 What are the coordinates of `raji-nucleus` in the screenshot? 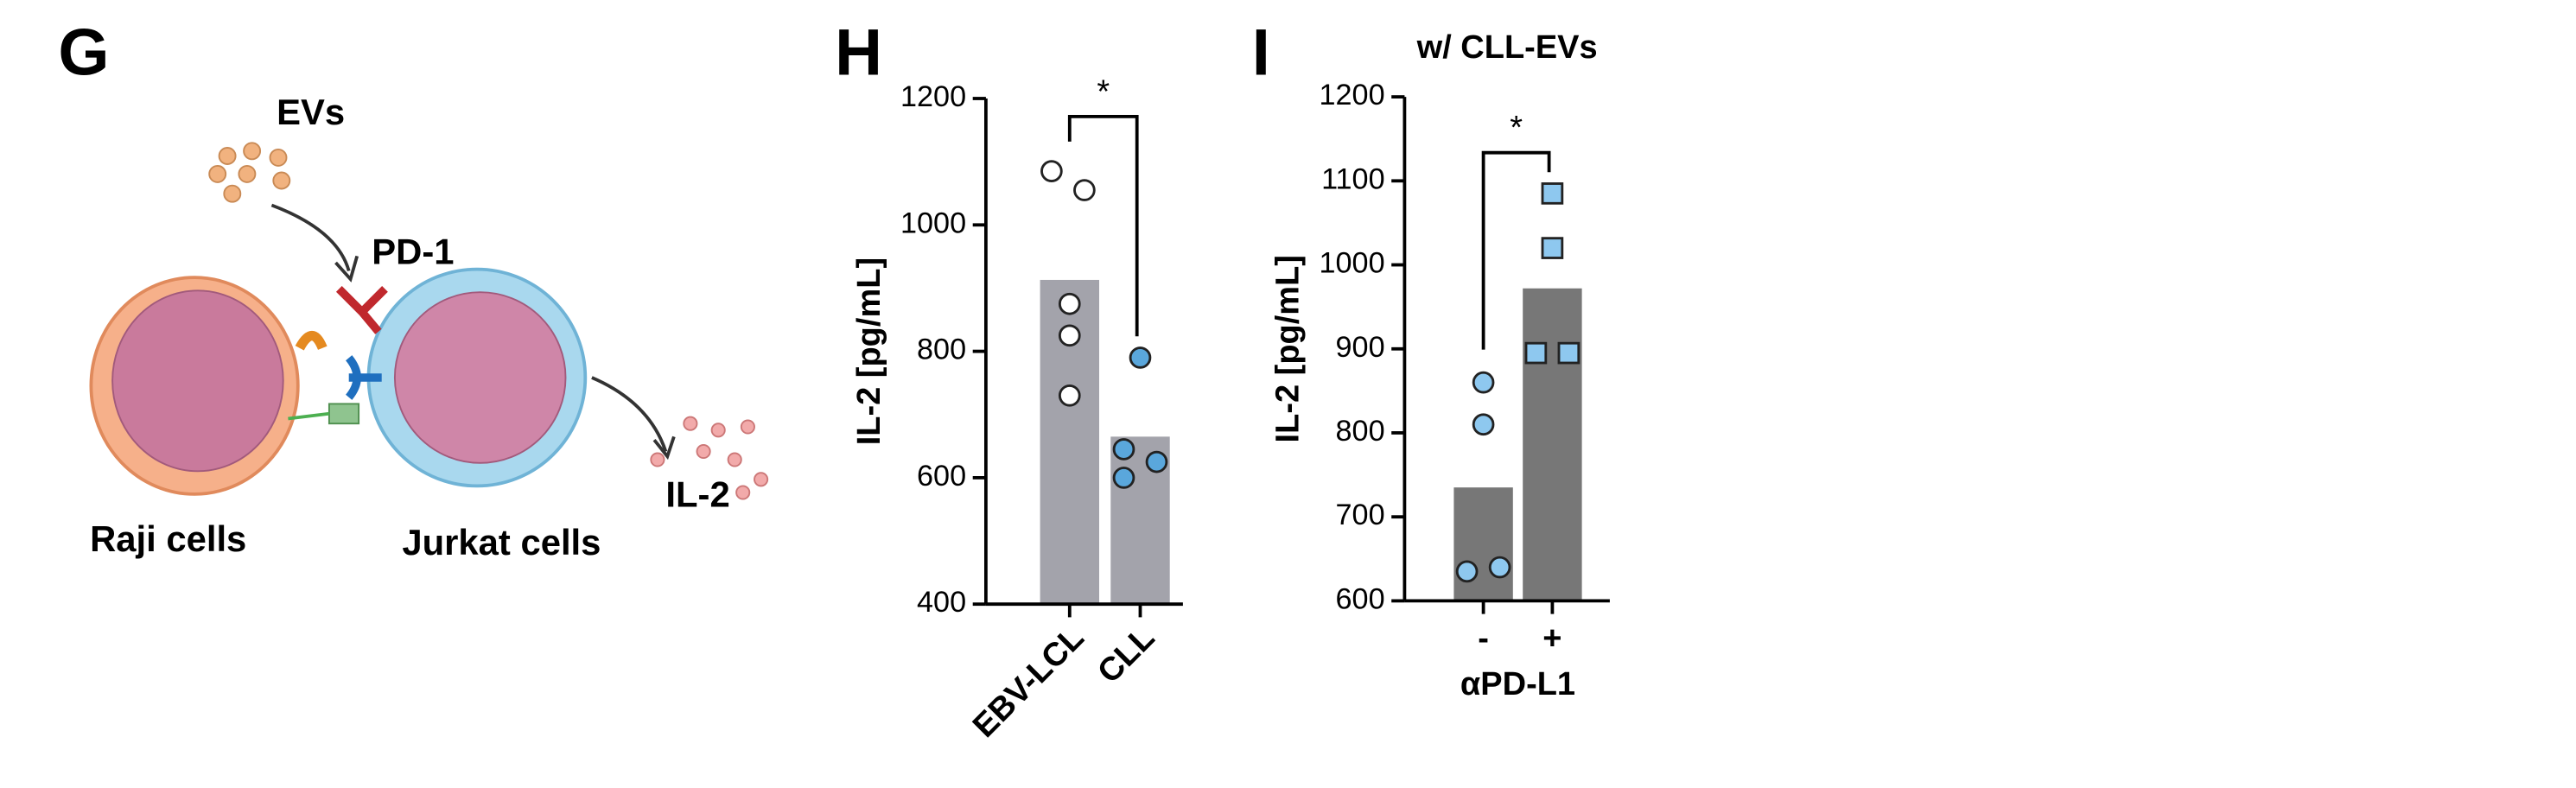 It's located at (197, 381).